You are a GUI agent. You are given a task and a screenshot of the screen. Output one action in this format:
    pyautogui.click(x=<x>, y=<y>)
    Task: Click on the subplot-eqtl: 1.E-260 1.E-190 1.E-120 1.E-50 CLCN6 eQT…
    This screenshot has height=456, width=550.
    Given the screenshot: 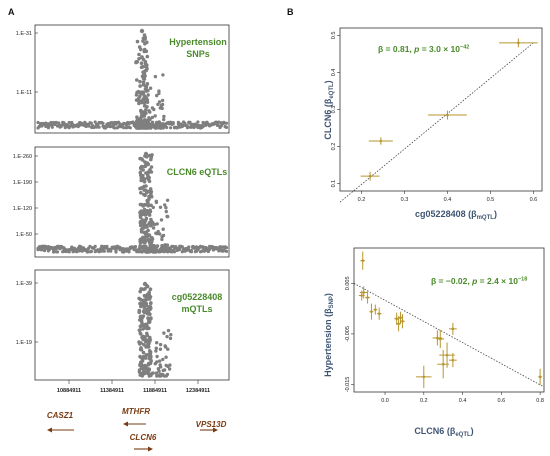 What is the action you would take?
    pyautogui.click(x=121, y=202)
    